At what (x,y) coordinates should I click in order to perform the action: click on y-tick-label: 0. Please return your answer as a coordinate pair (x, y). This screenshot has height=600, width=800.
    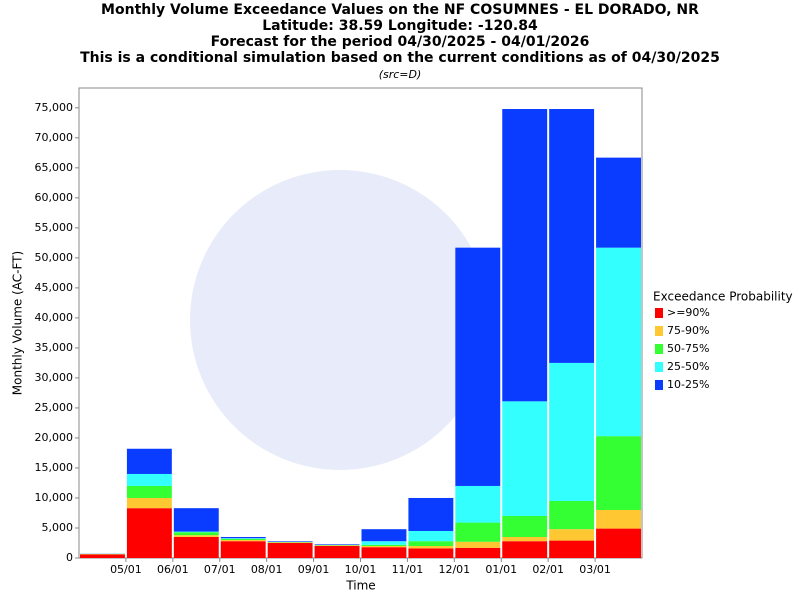
    Looking at the image, I should click on (69, 557).